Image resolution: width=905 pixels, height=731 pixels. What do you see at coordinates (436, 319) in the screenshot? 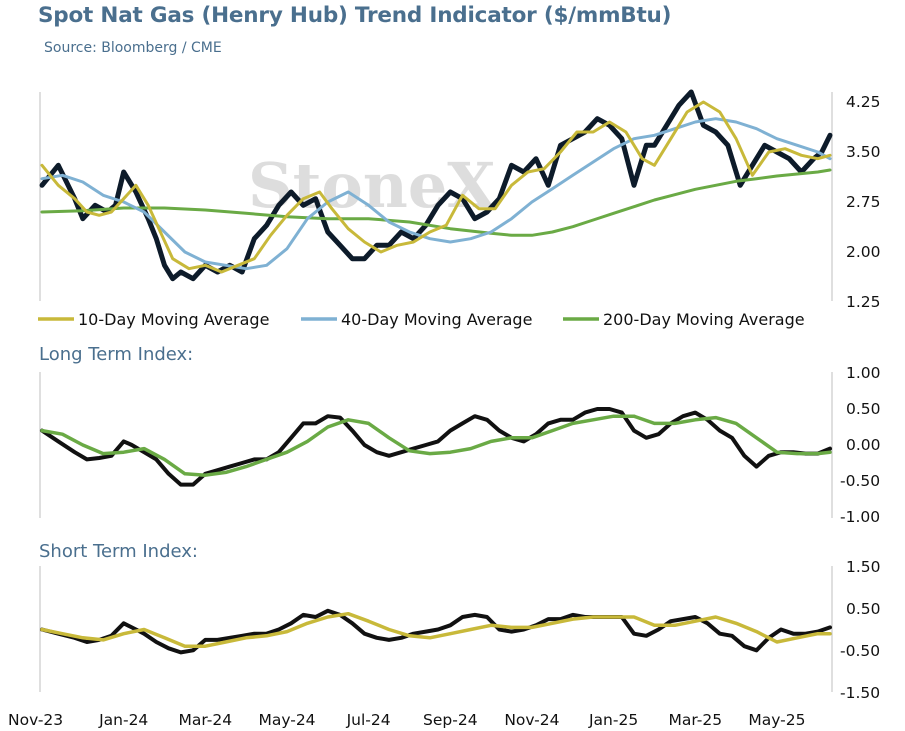
I see `legend-label-40day: 40-Day Moving Average` at bounding box center [436, 319].